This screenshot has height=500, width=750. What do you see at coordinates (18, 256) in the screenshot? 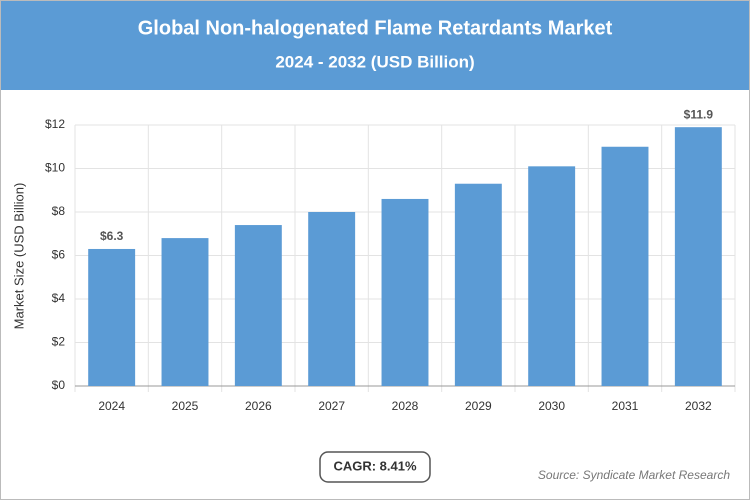
I see `y-axis-label: Market Size (USD Billion)` at bounding box center [18, 256].